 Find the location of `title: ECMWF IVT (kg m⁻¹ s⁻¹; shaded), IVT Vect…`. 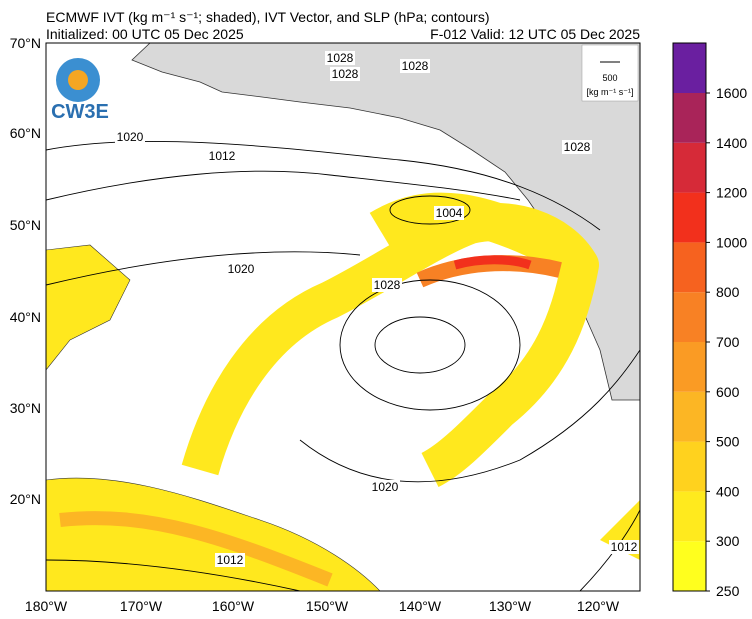

title: ECMWF IVT (kg m⁻¹ s⁻¹; shaded), IVT Vect… is located at coordinates (268, 17).